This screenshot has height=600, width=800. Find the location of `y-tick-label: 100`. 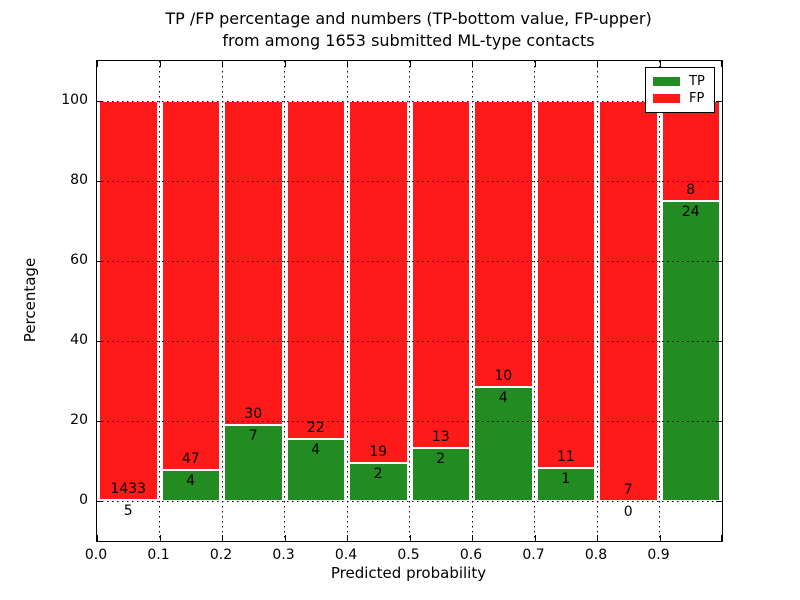

y-tick-label: 100 is located at coordinates (74, 100).